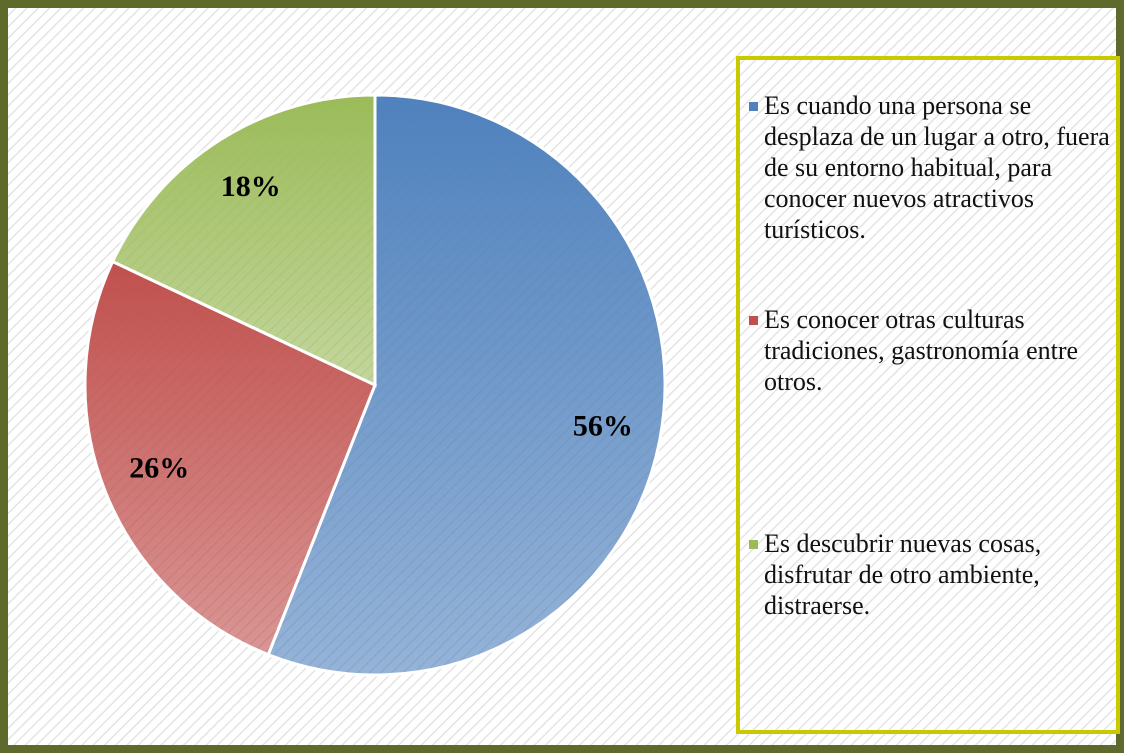 The image size is (1124, 753). What do you see at coordinates (603, 425) in the screenshot?
I see `data-label: 56%` at bounding box center [603, 425].